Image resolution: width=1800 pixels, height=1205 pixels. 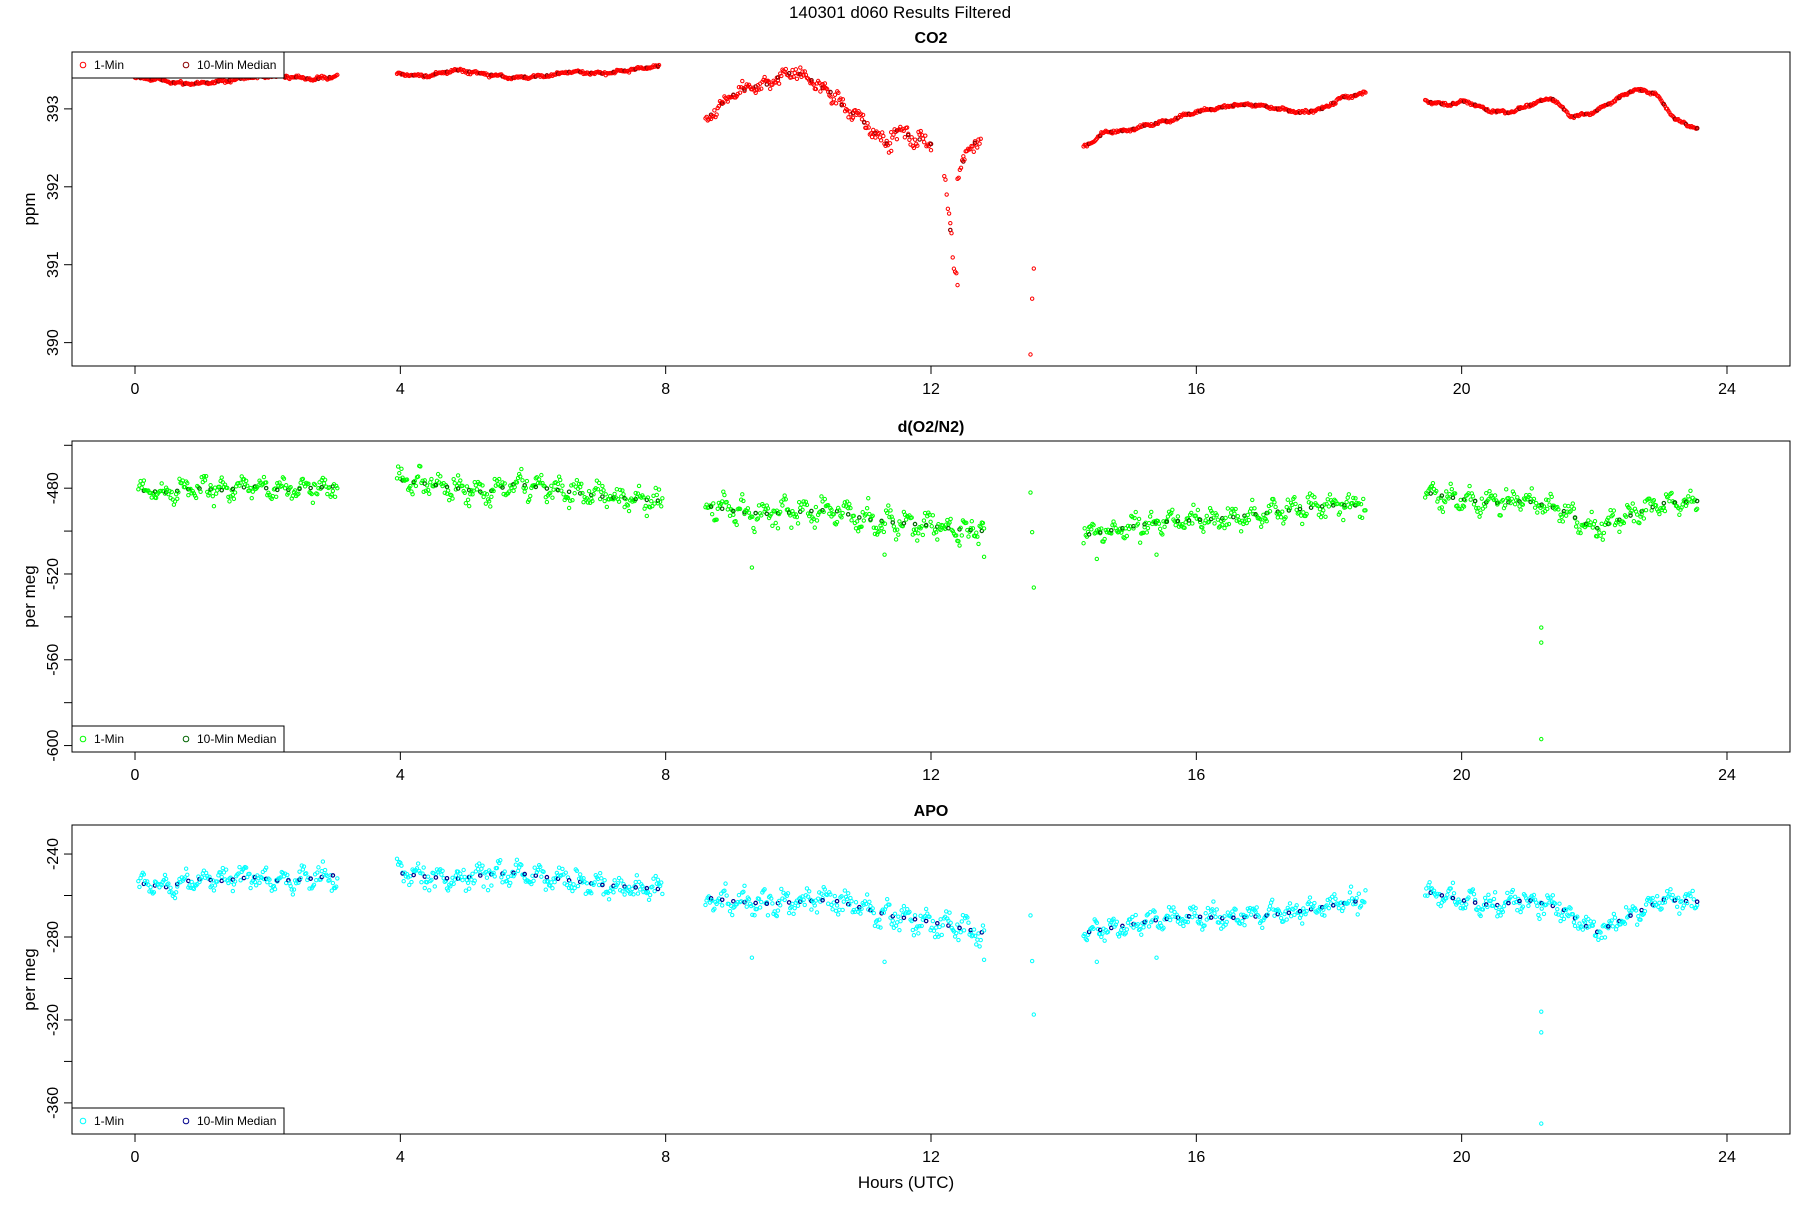 What do you see at coordinates (908, 135) in the screenshot?
I see `panel-1-point-median` at bounding box center [908, 135].